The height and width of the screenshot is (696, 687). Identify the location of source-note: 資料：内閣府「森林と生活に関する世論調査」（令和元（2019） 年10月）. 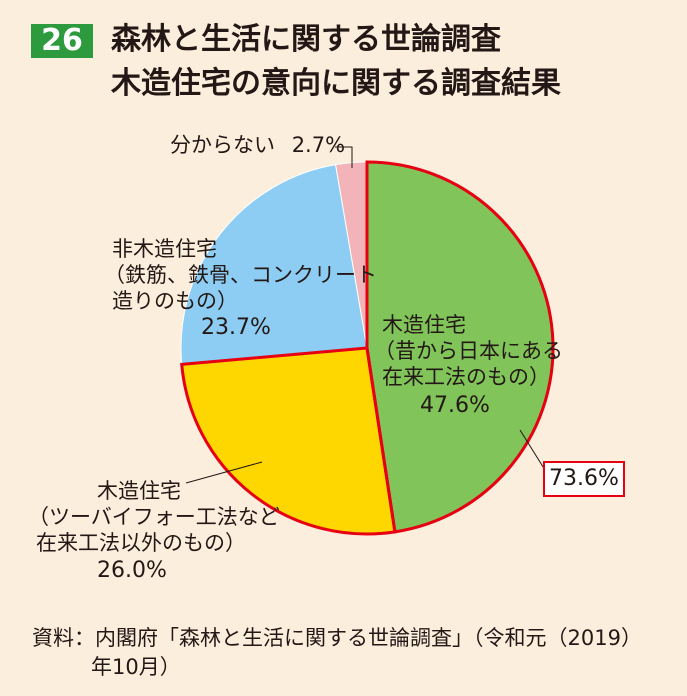
(337, 653).